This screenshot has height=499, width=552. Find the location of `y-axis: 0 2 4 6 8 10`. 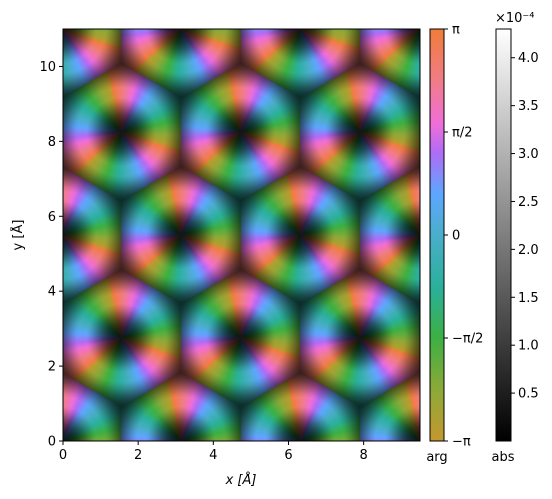

y-axis: 0 2 4 6 8 10 is located at coordinates (51, 255).